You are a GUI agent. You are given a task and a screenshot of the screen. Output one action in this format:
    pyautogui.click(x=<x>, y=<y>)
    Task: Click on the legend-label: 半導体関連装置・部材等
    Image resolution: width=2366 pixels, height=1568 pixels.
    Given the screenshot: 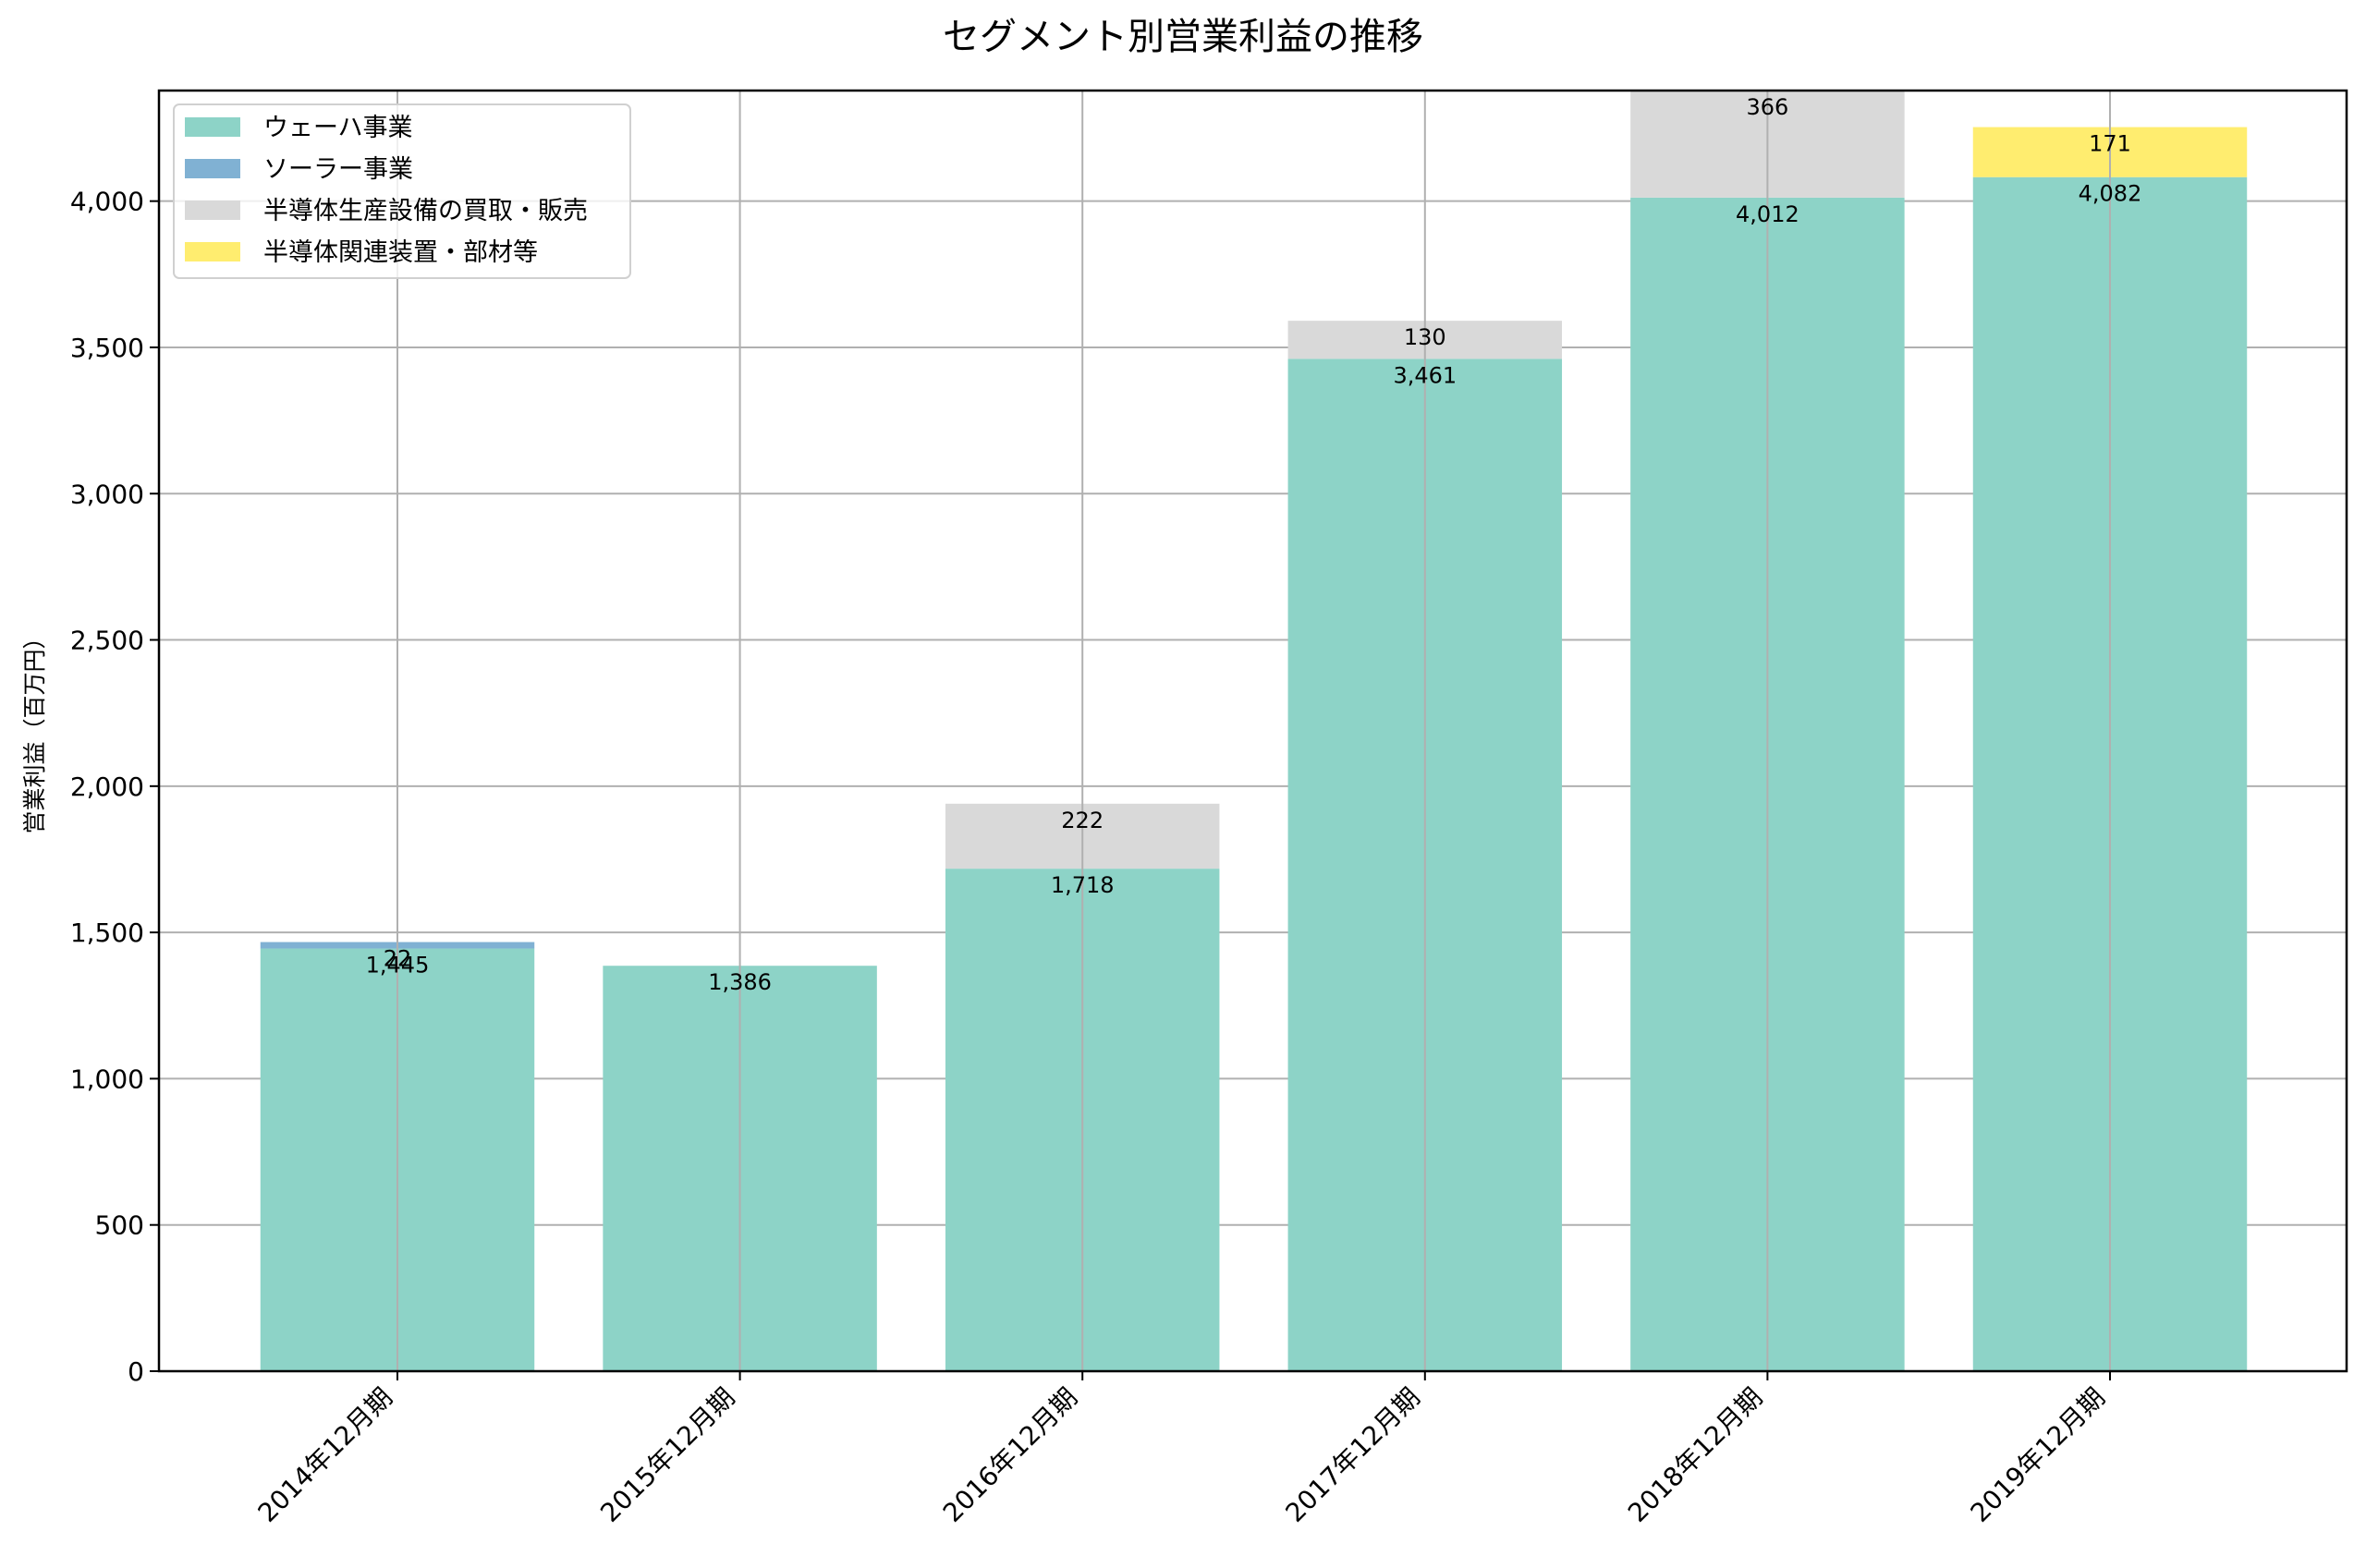 What is the action you would take?
    pyautogui.click(x=401, y=252)
    